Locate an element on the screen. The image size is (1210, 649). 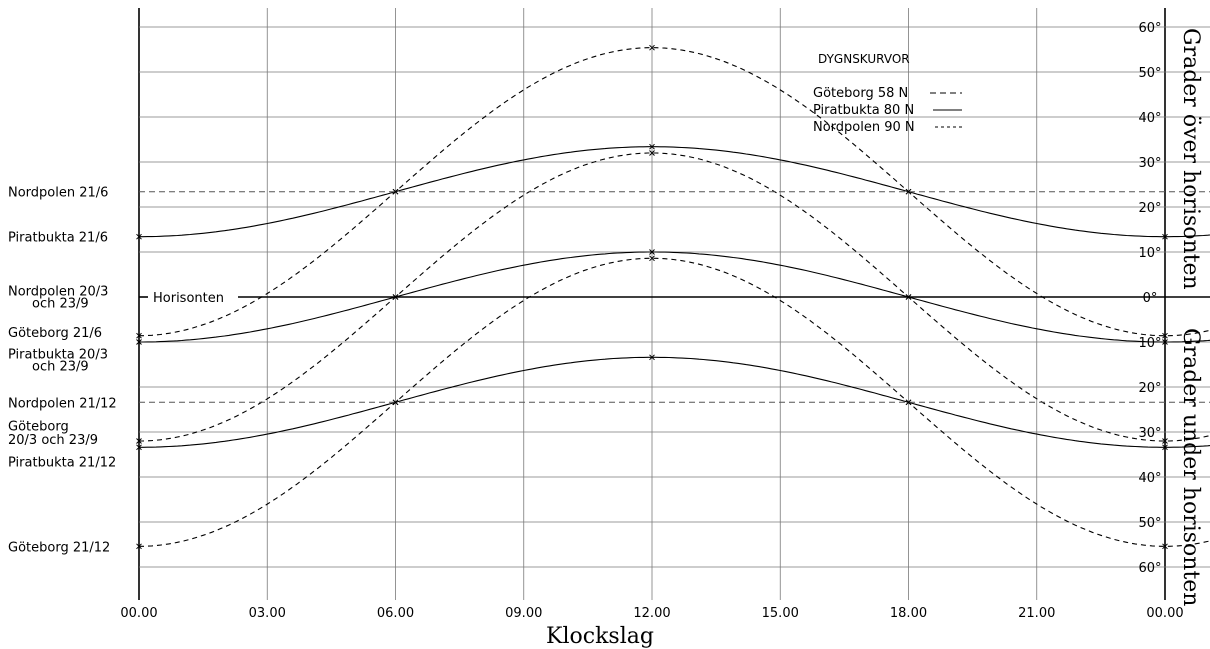
x-tick-label: 09.00 is located at coordinates (523, 613).